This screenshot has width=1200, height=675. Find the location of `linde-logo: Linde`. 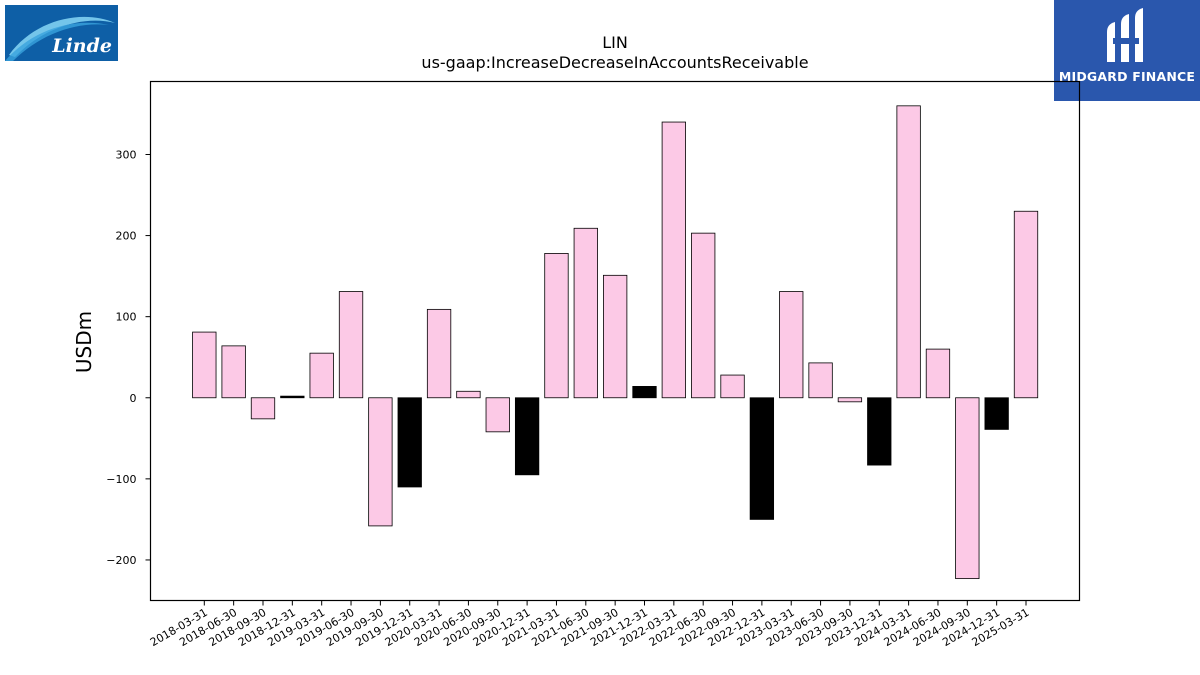

linde-logo: Linde is located at coordinates (61, 33).